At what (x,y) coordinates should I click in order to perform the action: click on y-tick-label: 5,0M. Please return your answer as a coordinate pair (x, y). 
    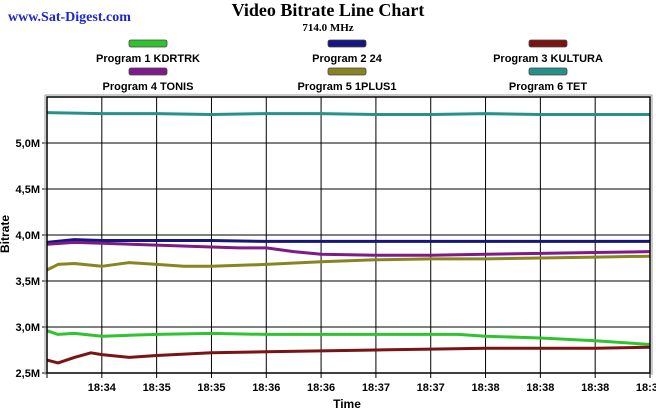
    Looking at the image, I should click on (28, 144).